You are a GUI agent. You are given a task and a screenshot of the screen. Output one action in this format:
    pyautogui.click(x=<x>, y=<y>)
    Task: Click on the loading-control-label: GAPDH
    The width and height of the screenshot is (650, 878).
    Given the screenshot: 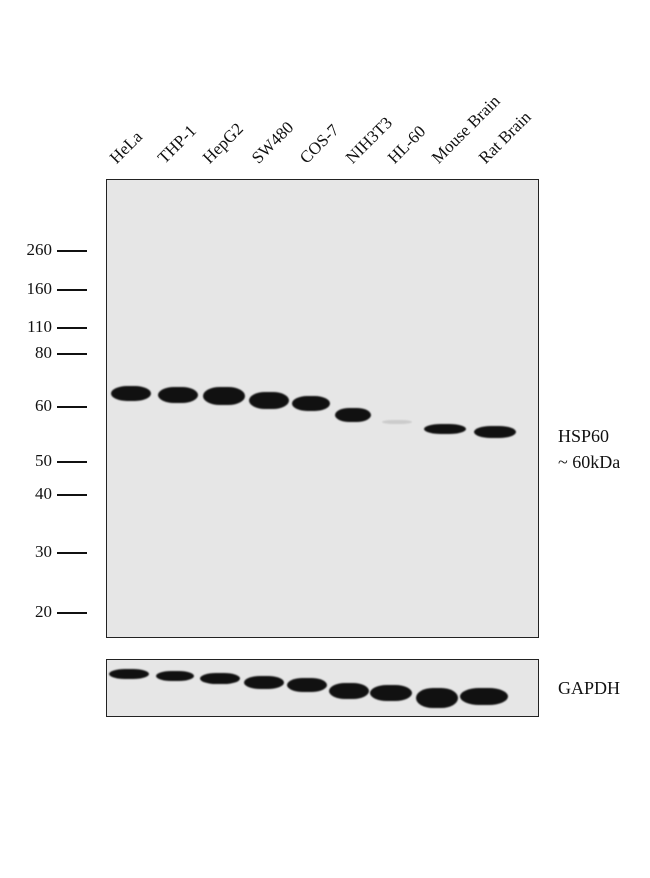 What is the action you would take?
    pyautogui.click(x=589, y=688)
    